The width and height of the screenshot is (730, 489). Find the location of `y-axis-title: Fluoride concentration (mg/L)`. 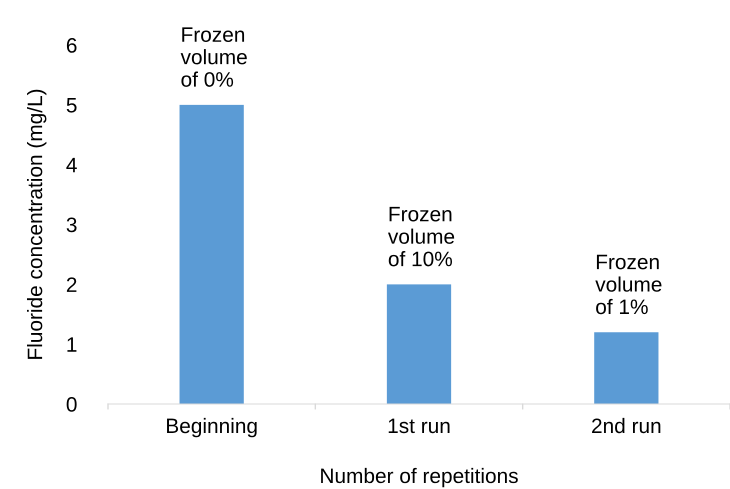

y-axis-title: Fluoride concentration (mg/L) is located at coordinates (36, 224).